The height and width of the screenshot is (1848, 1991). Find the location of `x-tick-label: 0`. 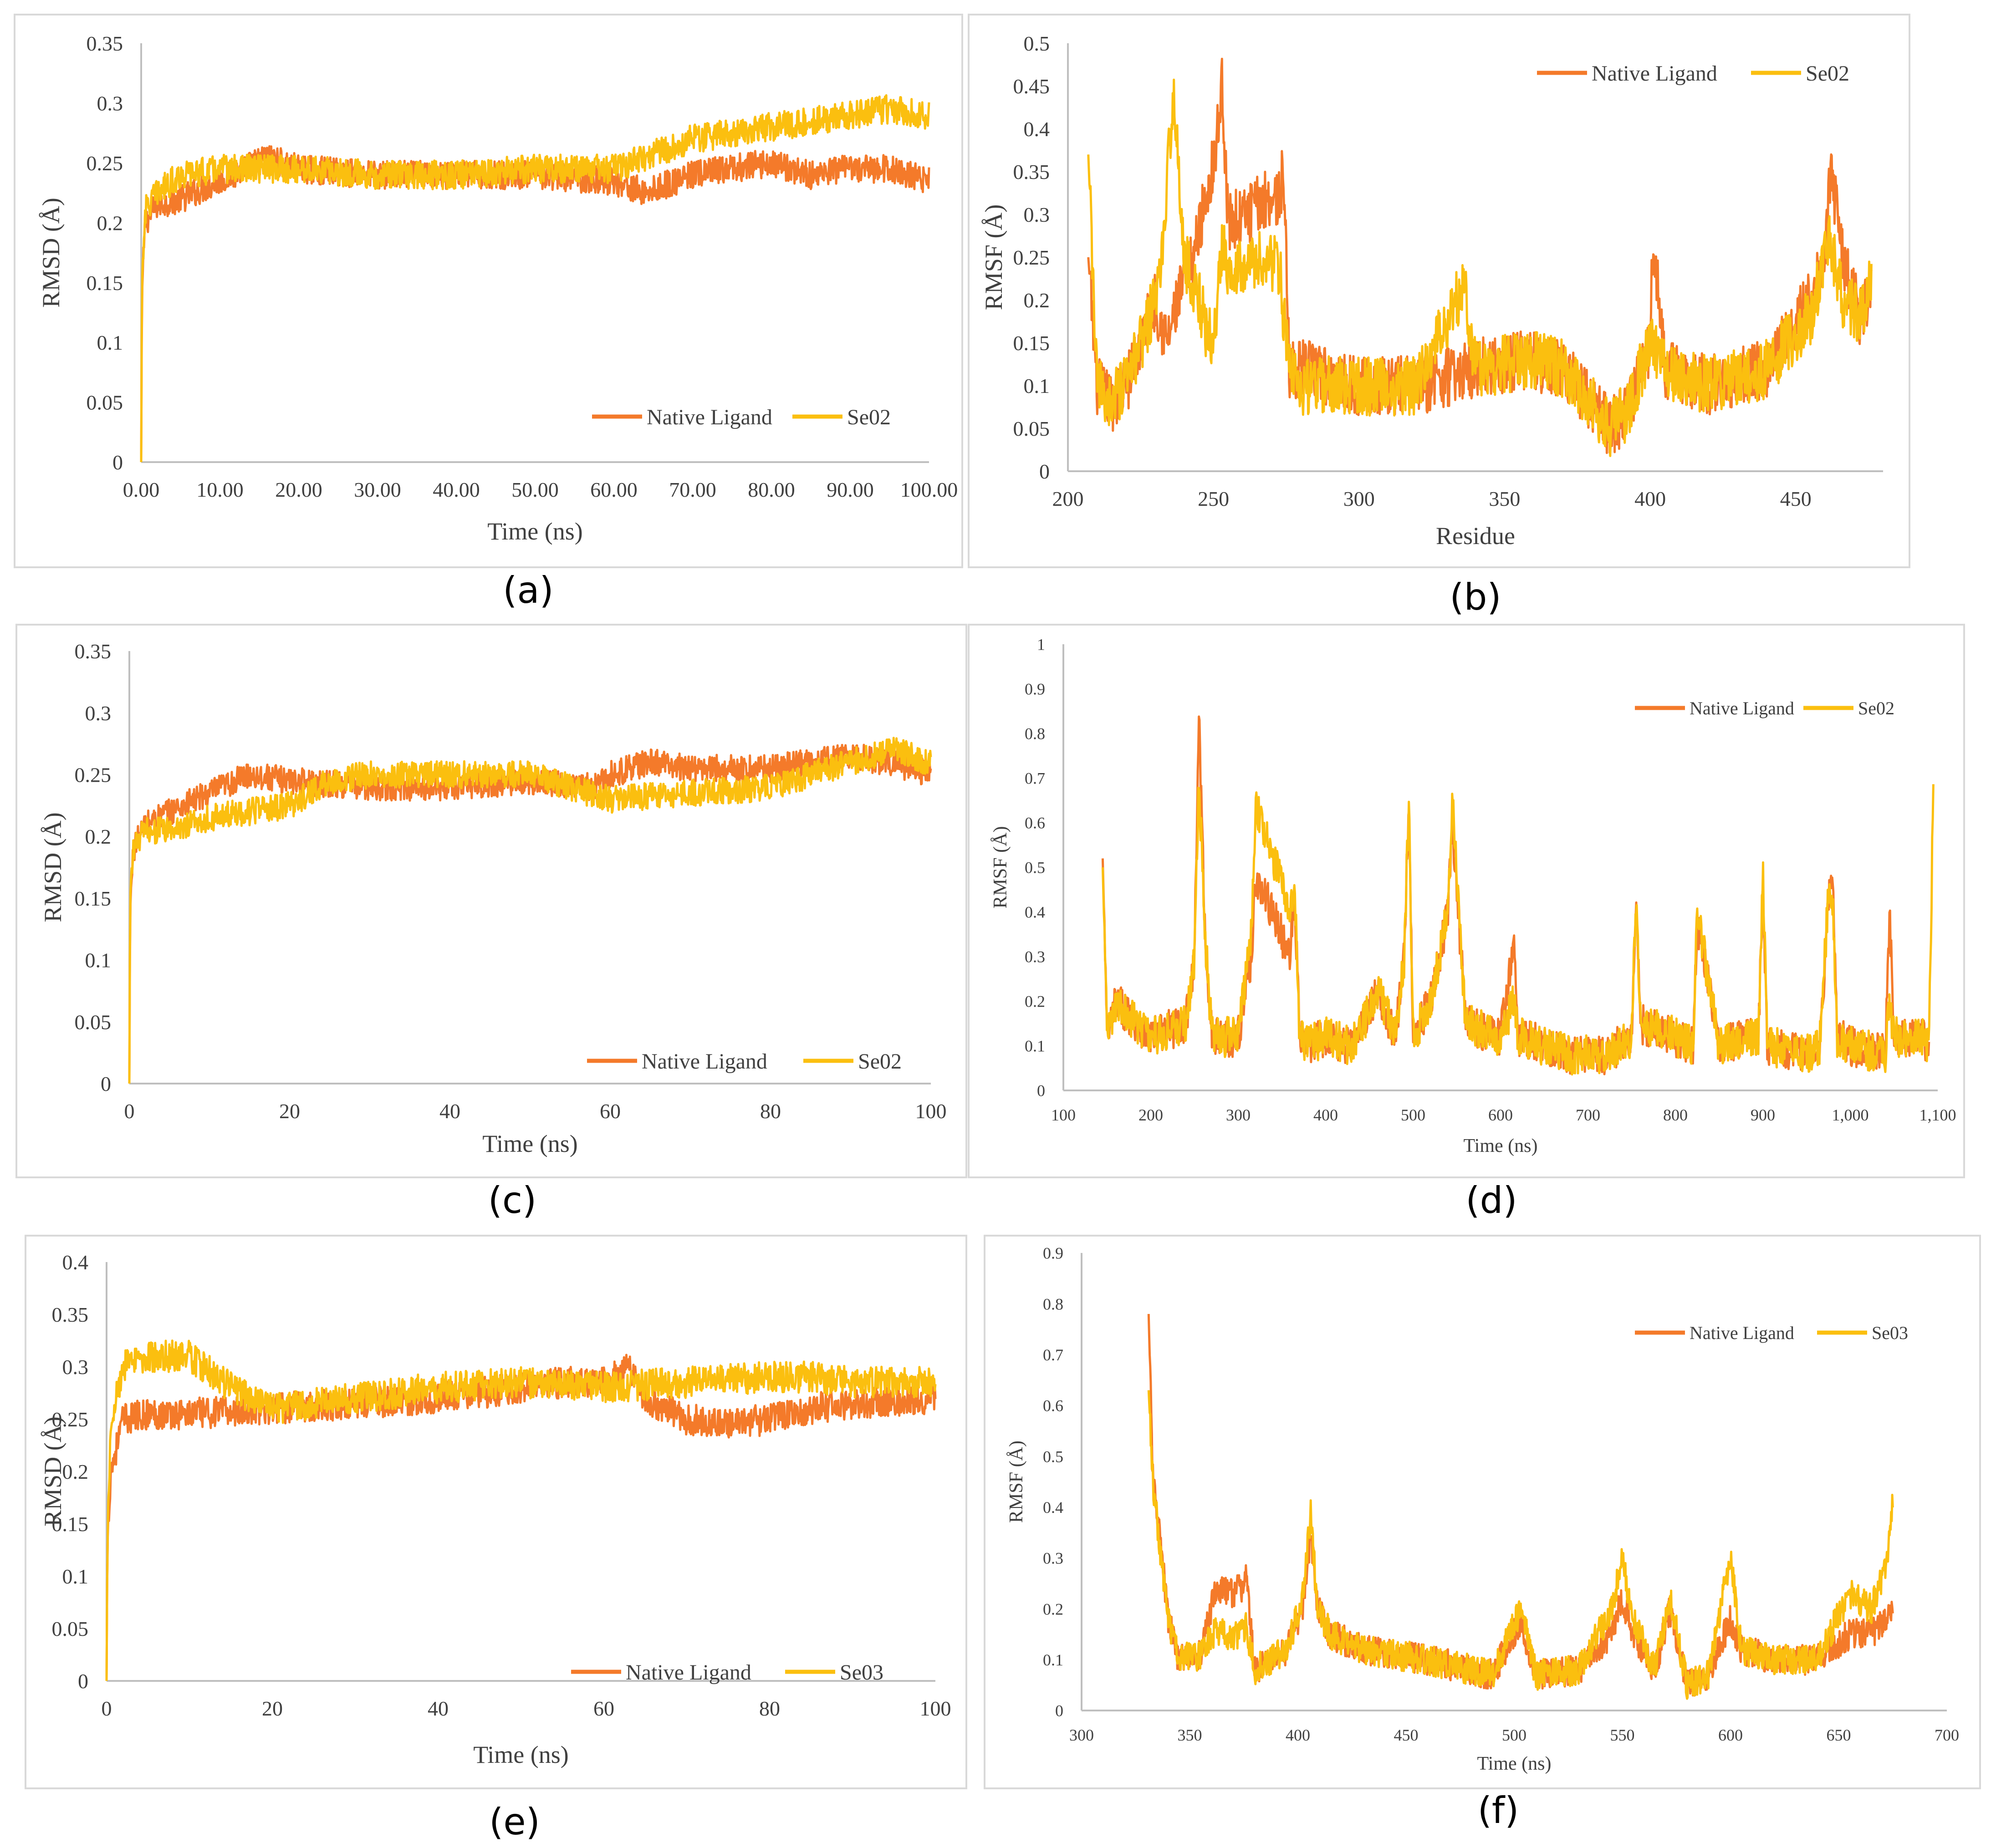

x-tick-label: 0 is located at coordinates (129, 1111).